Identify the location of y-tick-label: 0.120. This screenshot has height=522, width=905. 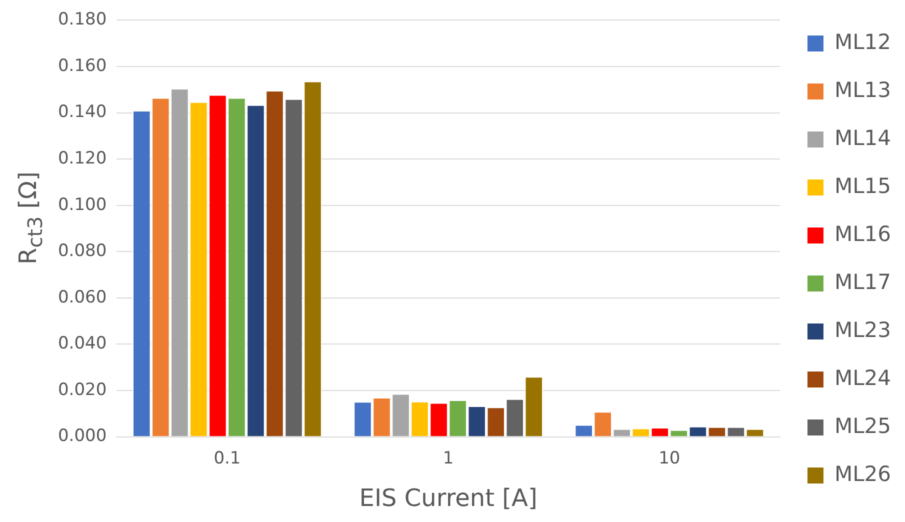
(82, 158).